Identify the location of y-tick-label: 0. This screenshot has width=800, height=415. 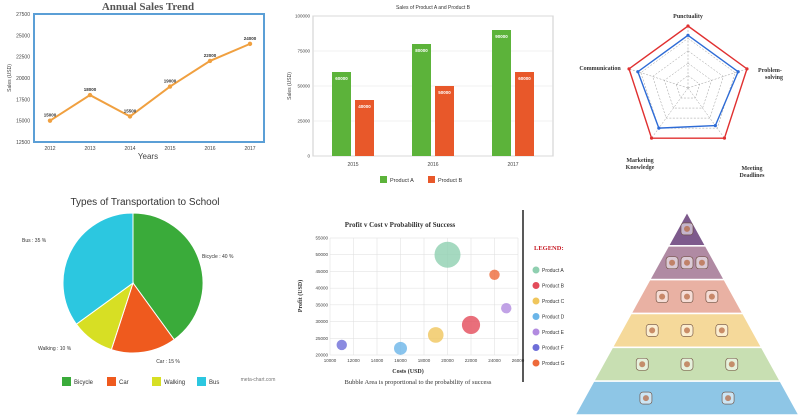
(308, 156).